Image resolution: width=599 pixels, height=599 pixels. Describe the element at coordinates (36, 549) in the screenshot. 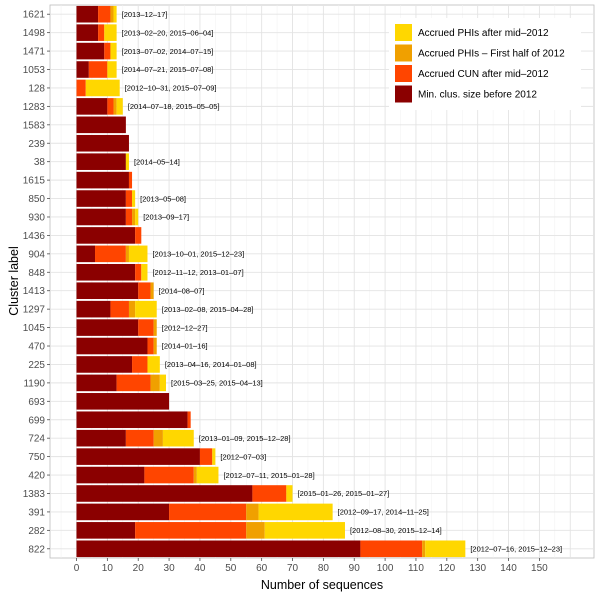

I see `y-tick-label-822: 822` at that location.